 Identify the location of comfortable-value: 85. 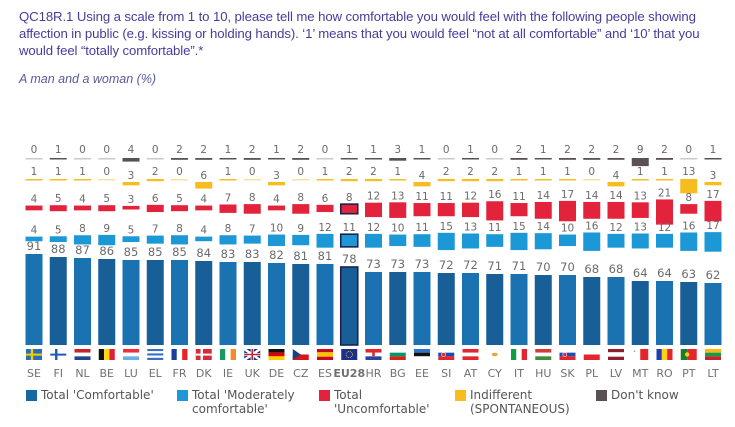
(131, 252).